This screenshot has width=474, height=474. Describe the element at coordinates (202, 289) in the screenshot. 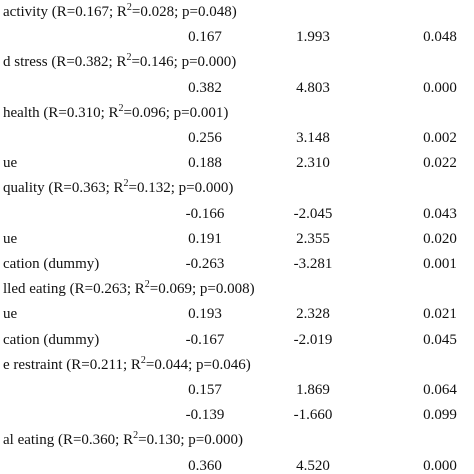

I see `heading-text: =0.069; p=0.008)` at that location.